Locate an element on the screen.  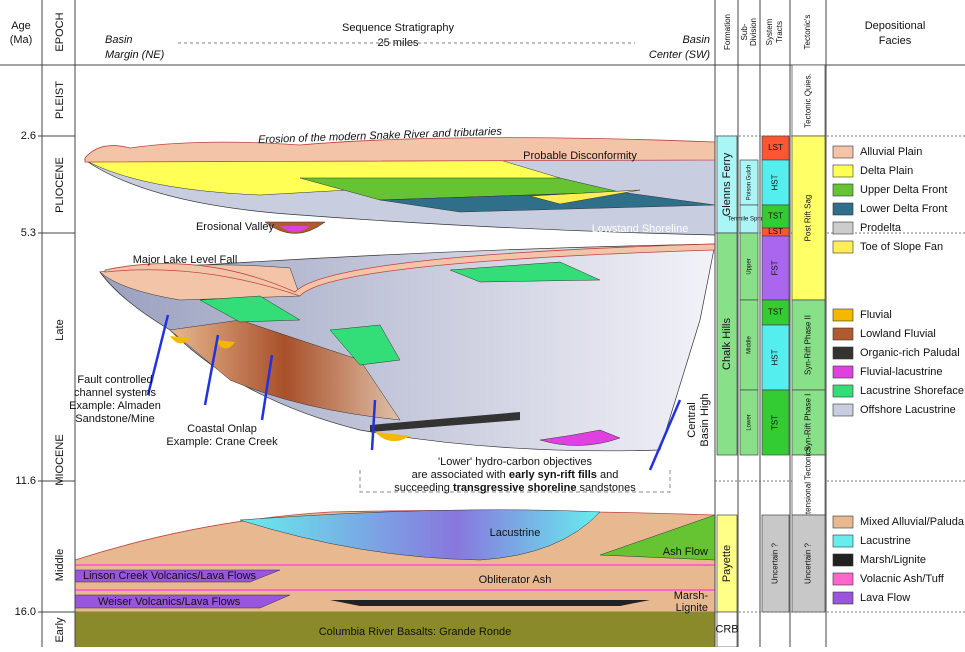
formations-label: Glenns Ferry is located at coordinates (727, 184).